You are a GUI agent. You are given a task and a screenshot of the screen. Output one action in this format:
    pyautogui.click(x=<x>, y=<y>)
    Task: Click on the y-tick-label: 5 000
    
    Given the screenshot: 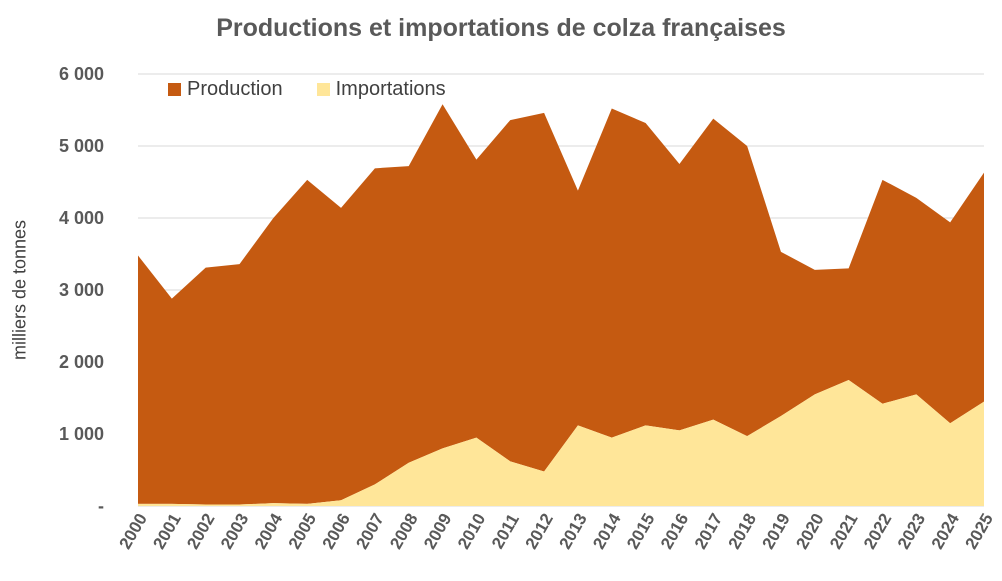 What is the action you would take?
    pyautogui.click(x=81, y=146)
    